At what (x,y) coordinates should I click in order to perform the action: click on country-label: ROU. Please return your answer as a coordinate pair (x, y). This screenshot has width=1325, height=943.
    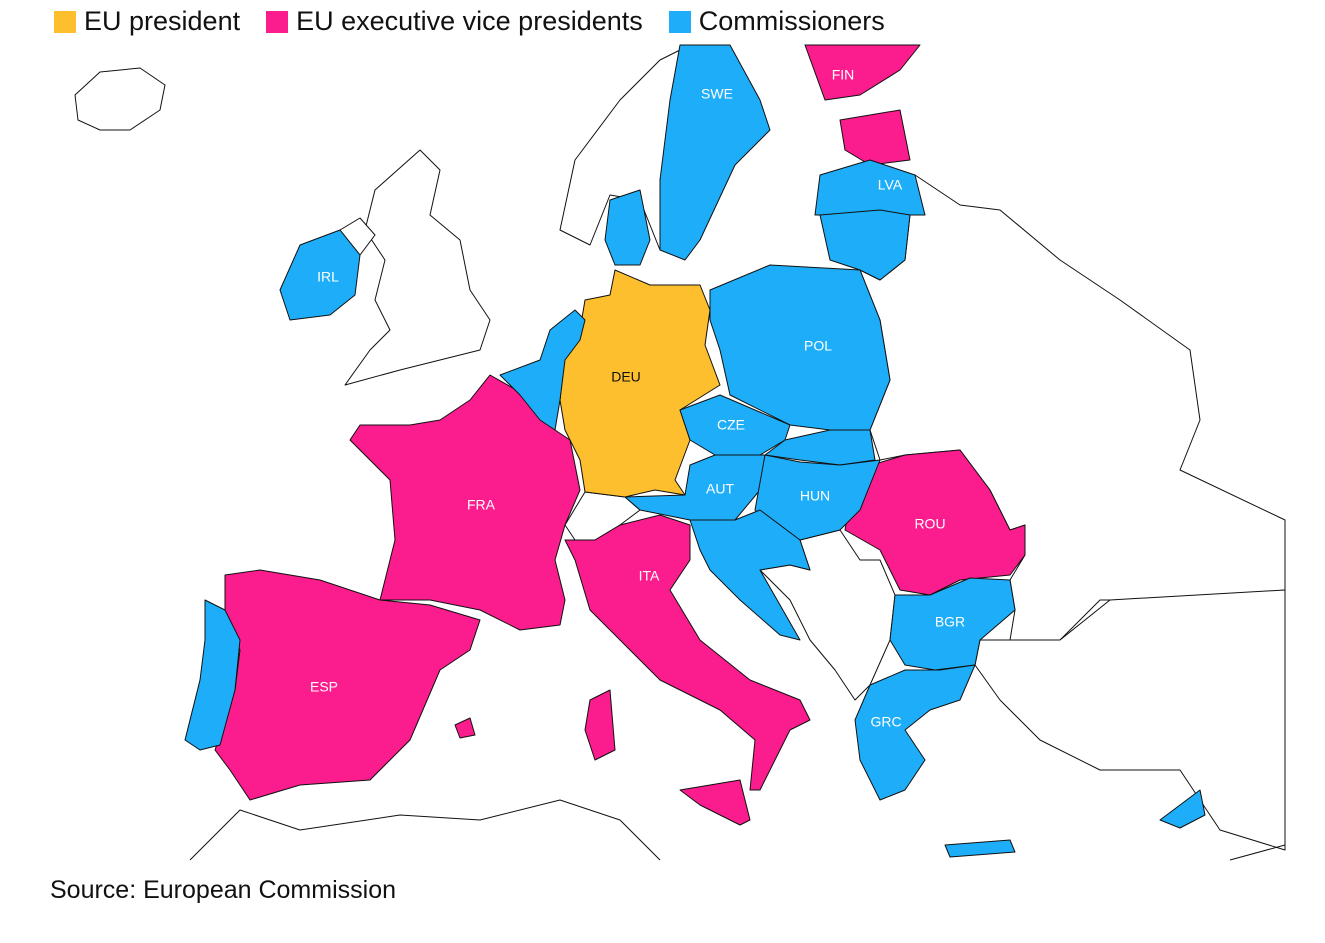
    Looking at the image, I should click on (929, 524).